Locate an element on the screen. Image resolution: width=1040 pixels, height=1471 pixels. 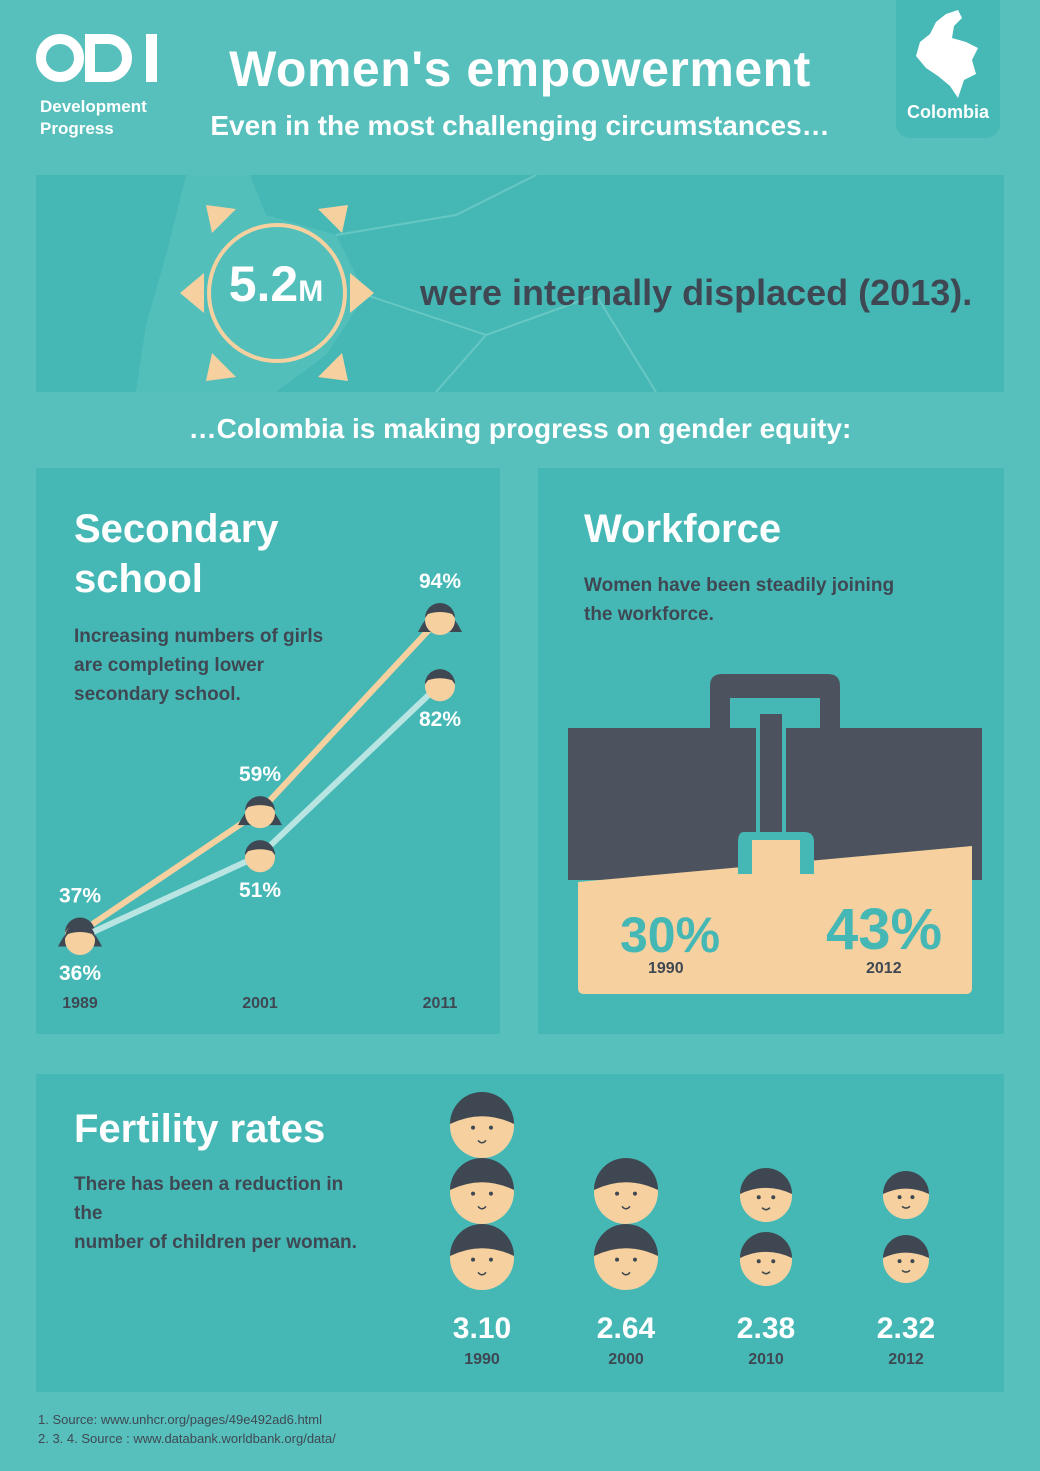
displaced-unit: M is located at coordinates (311, 291).